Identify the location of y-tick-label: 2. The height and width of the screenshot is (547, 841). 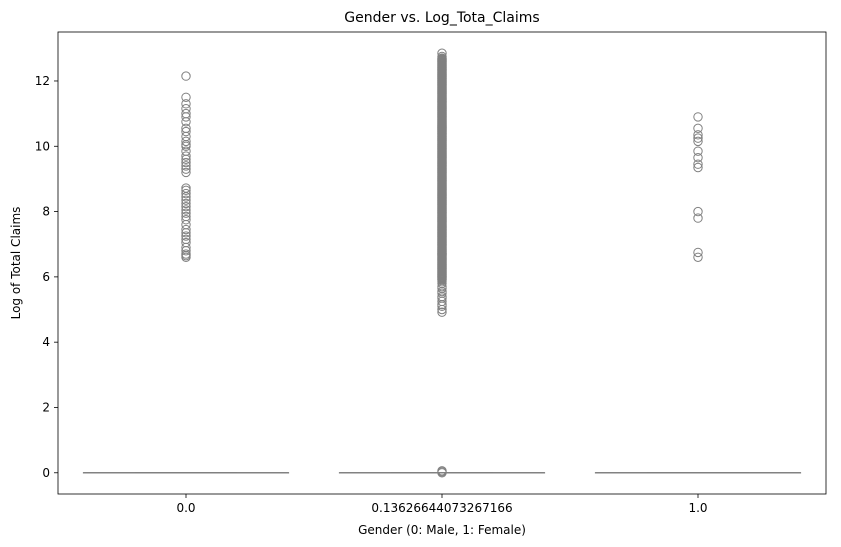
(46, 407).